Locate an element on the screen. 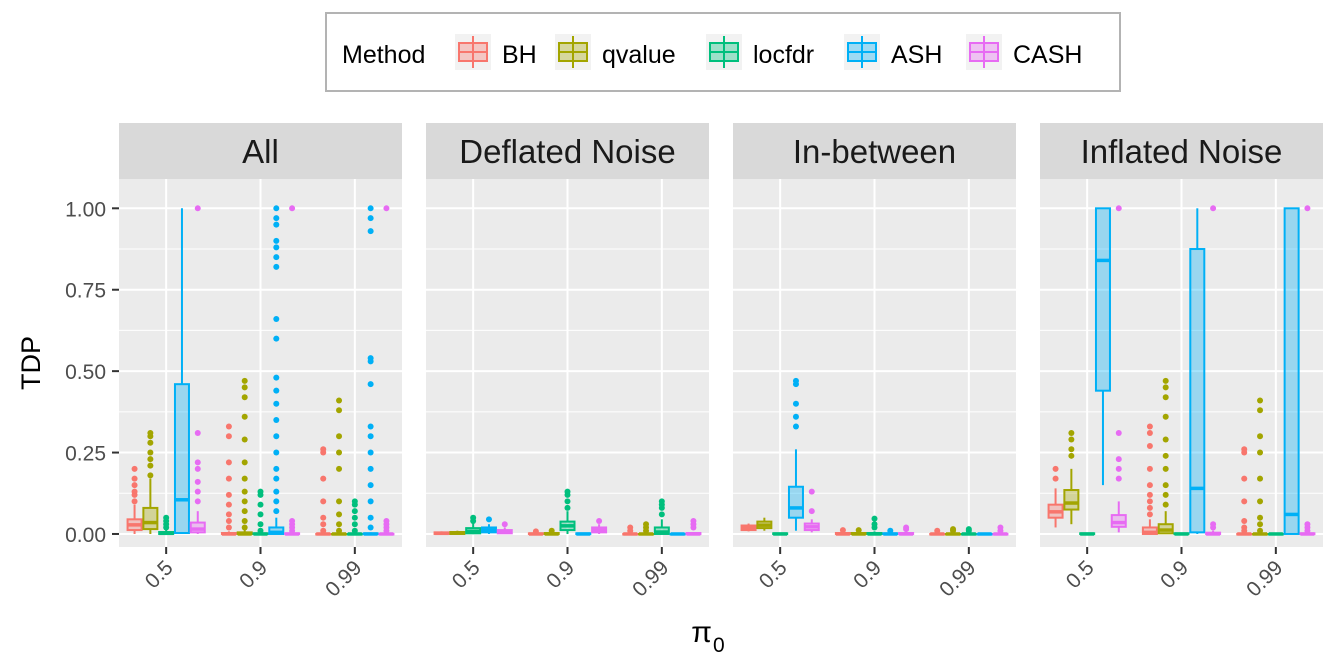 Image resolution: width=1344 pixels, height=672 pixels. box-ash-pi0-0.5 is located at coordinates (795, 454).